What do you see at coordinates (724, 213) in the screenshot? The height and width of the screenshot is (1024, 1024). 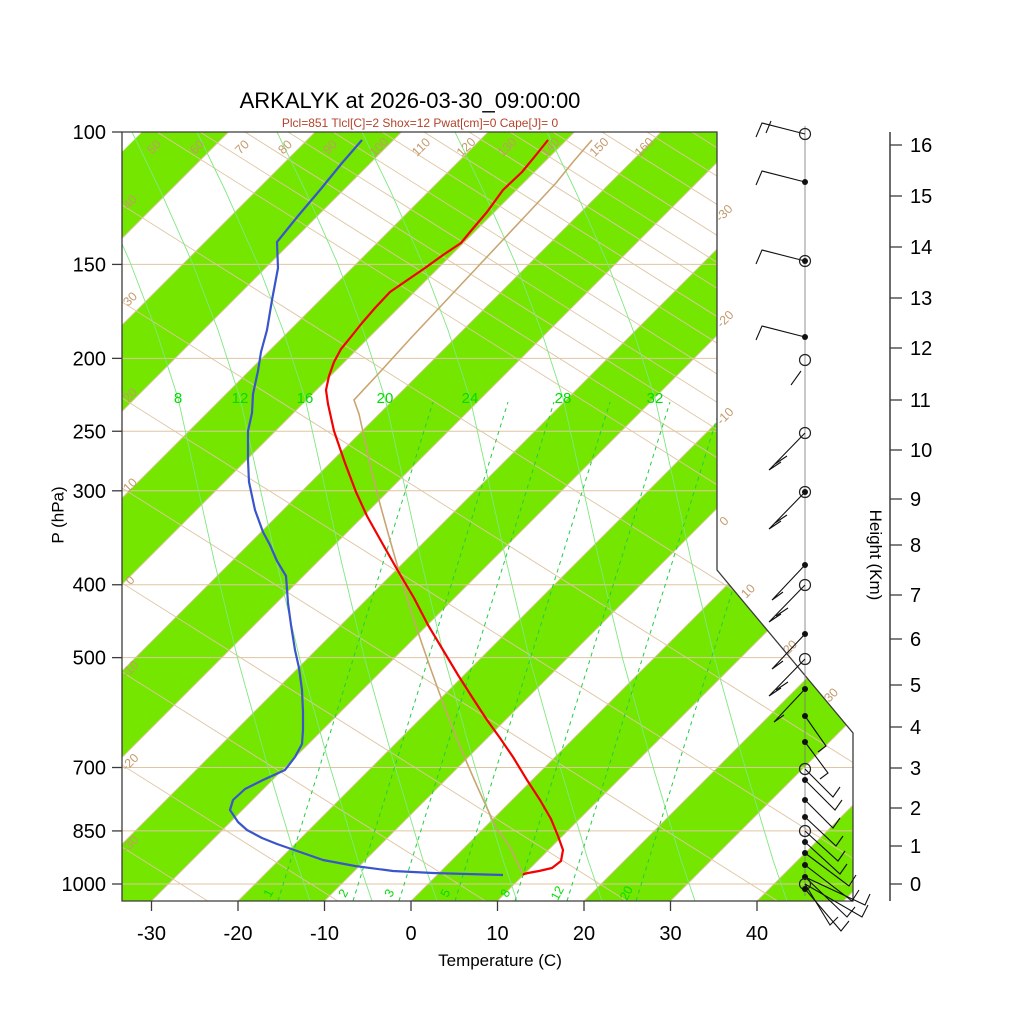 I see `isotherm-edge-label: -30` at bounding box center [724, 213].